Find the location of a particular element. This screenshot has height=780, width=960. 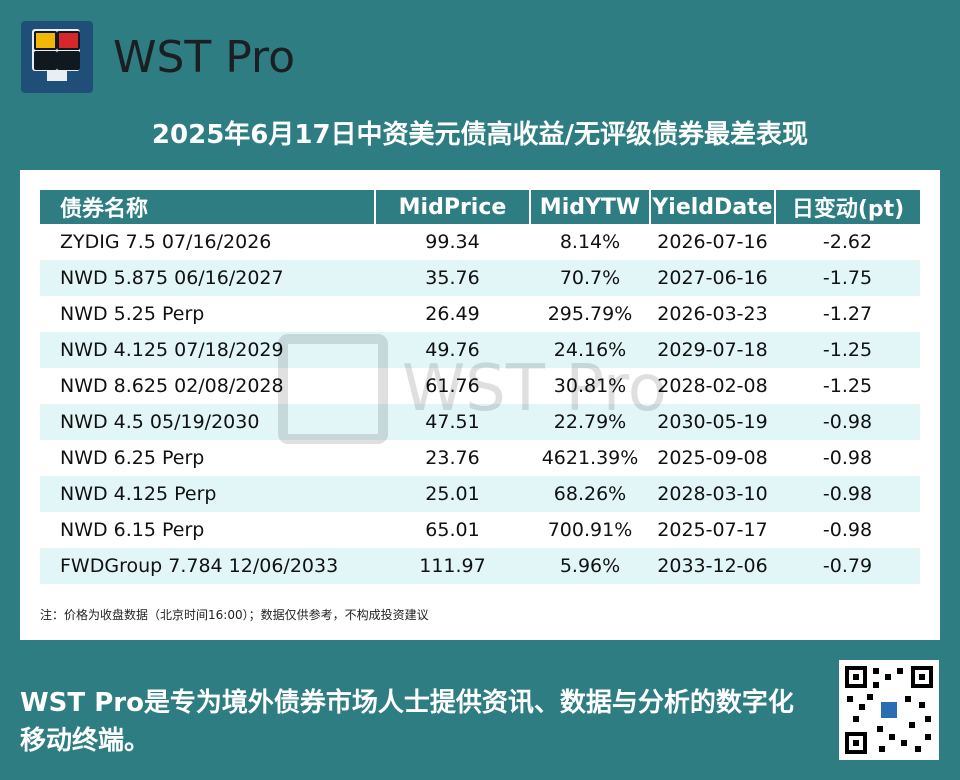

header: WST Pro is located at coordinates (158, 57).